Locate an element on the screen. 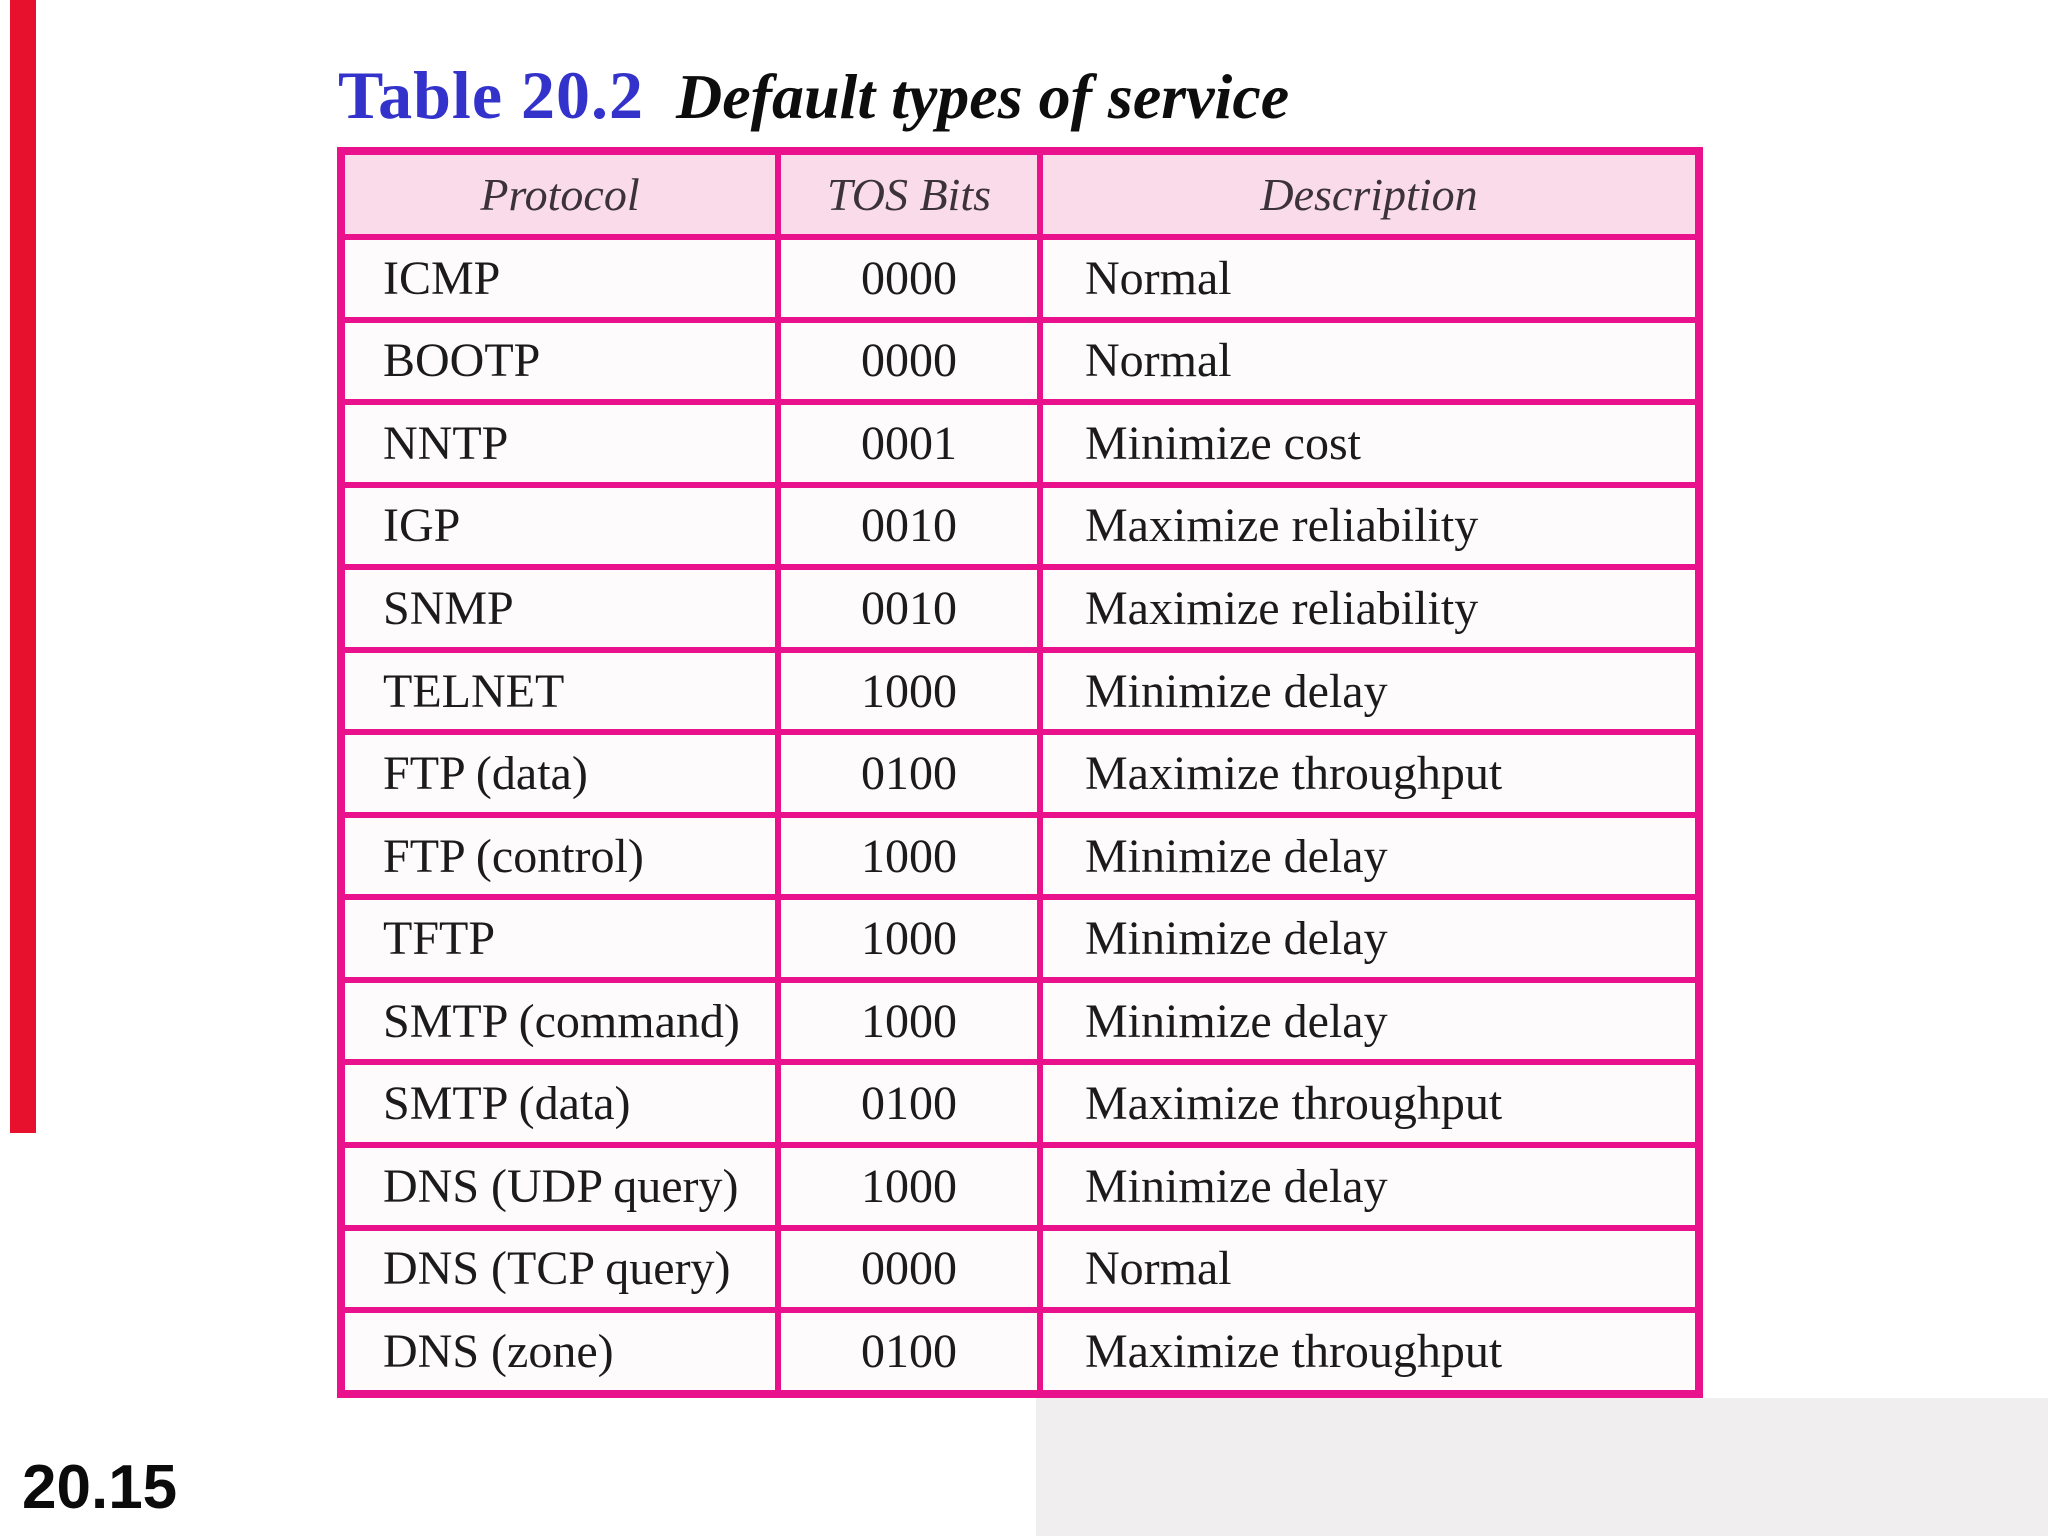 The image size is (2048, 1536). table-row: DNS (TCP query) 0000 Normal is located at coordinates (1020, 1269).